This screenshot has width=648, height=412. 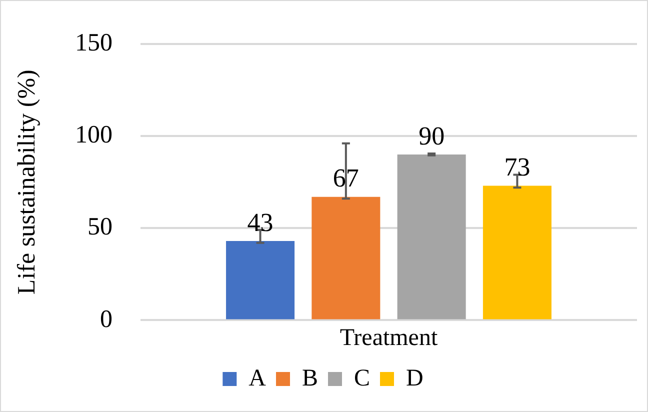 What do you see at coordinates (260, 222) in the screenshot?
I see `data-label: 43` at bounding box center [260, 222].